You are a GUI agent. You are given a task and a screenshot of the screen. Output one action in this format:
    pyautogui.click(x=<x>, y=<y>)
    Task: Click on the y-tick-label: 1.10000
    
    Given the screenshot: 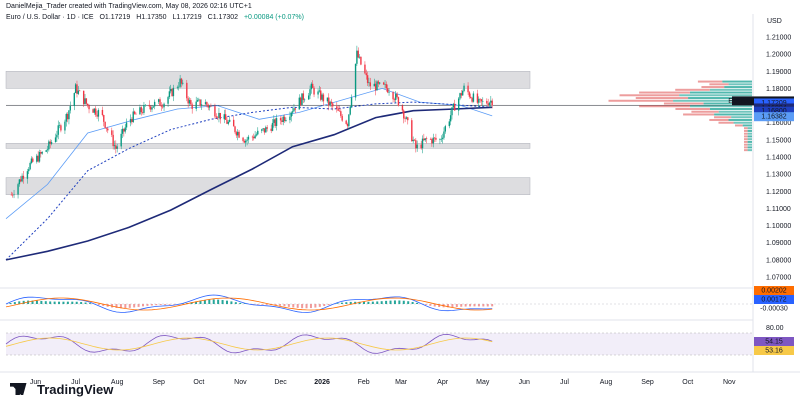 What is the action you would take?
    pyautogui.click(x=778, y=226)
    